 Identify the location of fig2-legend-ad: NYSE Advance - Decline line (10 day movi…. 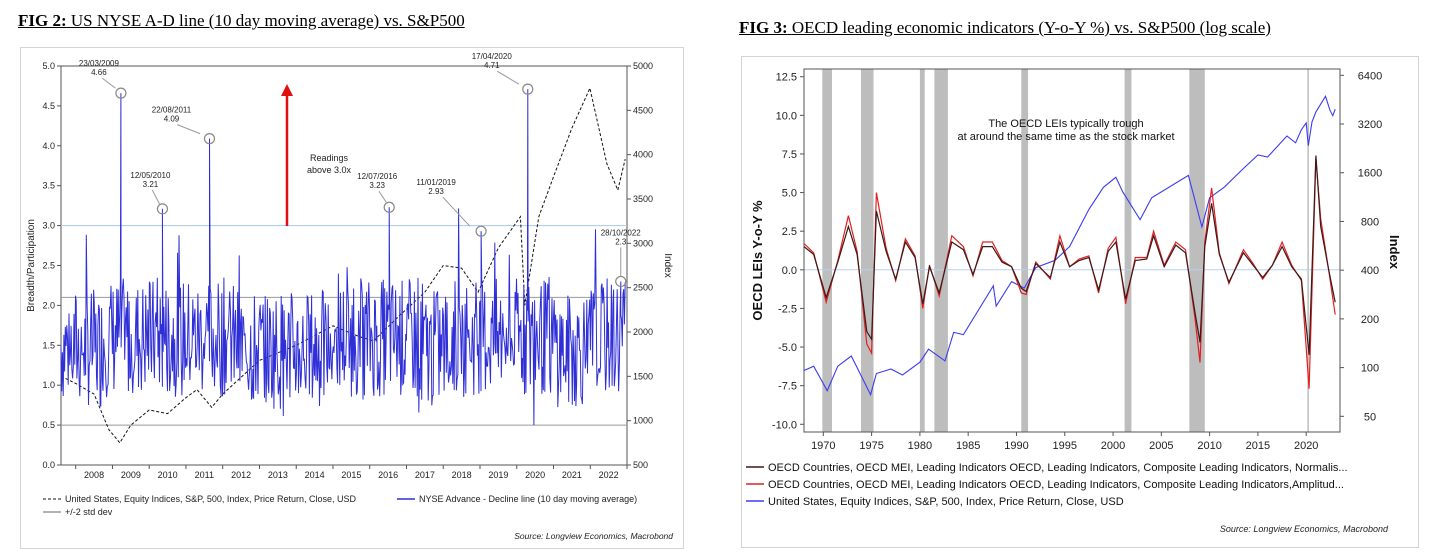
(528, 499).